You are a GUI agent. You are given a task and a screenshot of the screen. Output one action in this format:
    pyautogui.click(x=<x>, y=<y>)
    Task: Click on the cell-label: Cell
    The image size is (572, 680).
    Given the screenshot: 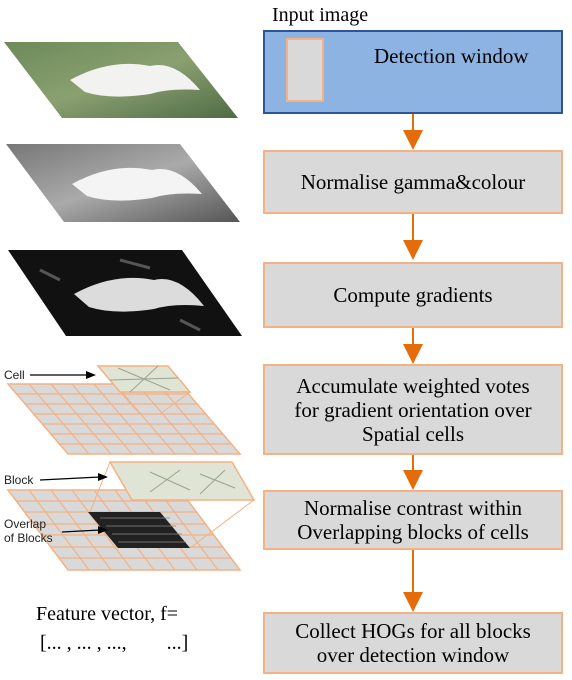 What is the action you would take?
    pyautogui.click(x=14, y=375)
    